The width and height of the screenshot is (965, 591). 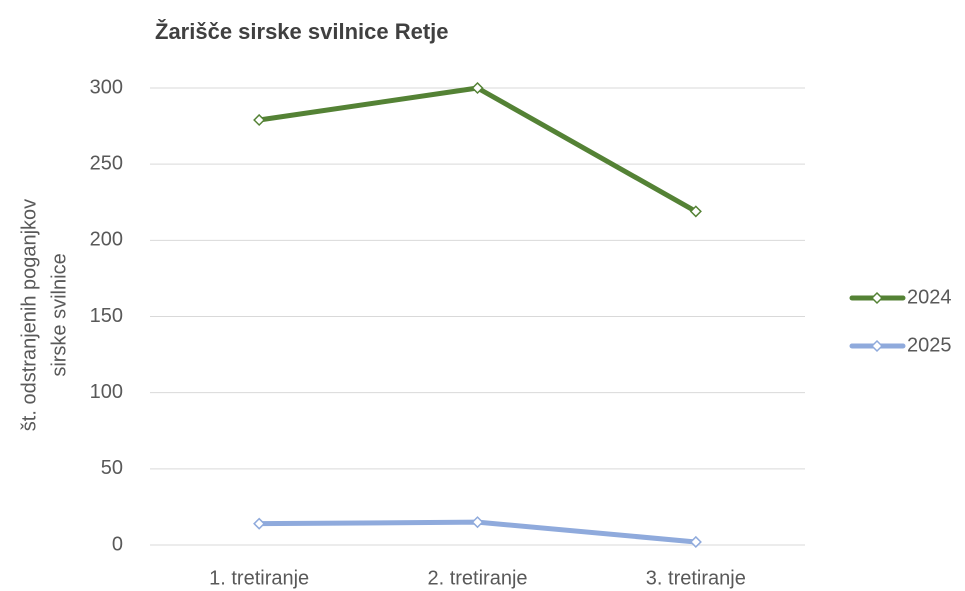 What do you see at coordinates (59, 314) in the screenshot?
I see `y-axis-label: sirske svilnice` at bounding box center [59, 314].